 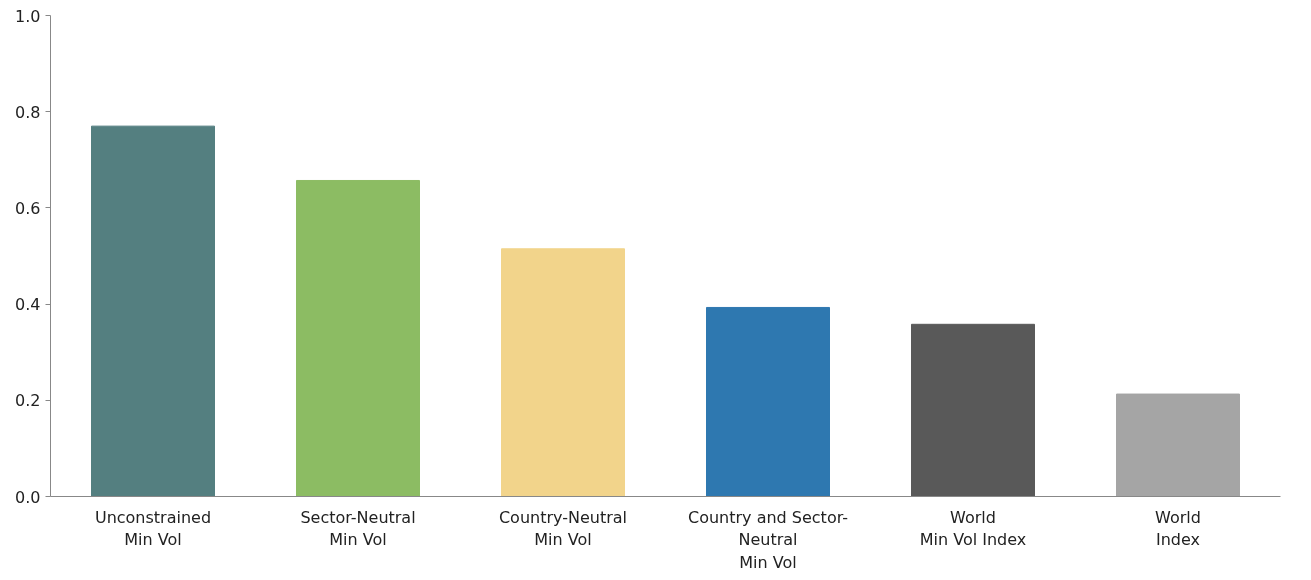 What do you see at coordinates (1178, 528) in the screenshot?
I see `x-tick-label: World Index` at bounding box center [1178, 528].